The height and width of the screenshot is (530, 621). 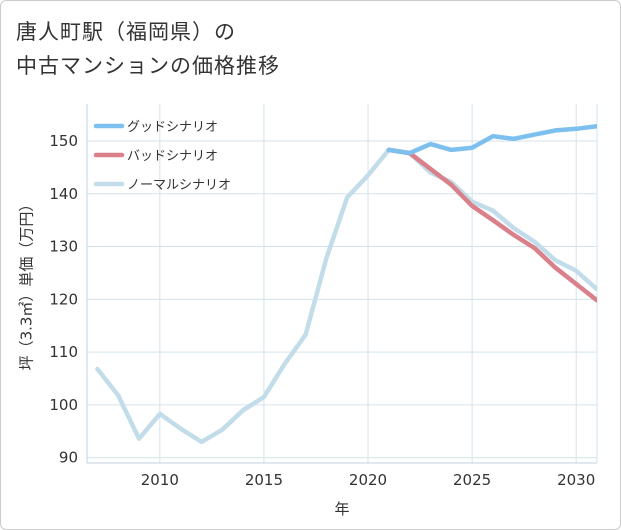 What do you see at coordinates (126, 32) in the screenshot?
I see `chart-title-line-1: 唐人町駅（福岡県）の` at bounding box center [126, 32].